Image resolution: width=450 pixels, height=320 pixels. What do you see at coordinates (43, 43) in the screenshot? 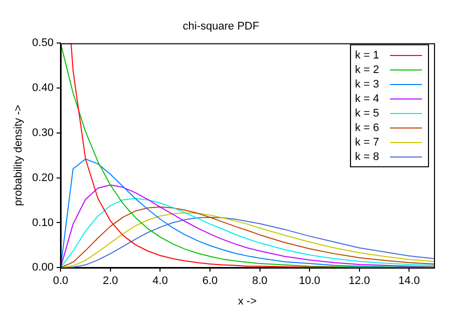
I see `y-tick-label: 0.50` at bounding box center [43, 43].